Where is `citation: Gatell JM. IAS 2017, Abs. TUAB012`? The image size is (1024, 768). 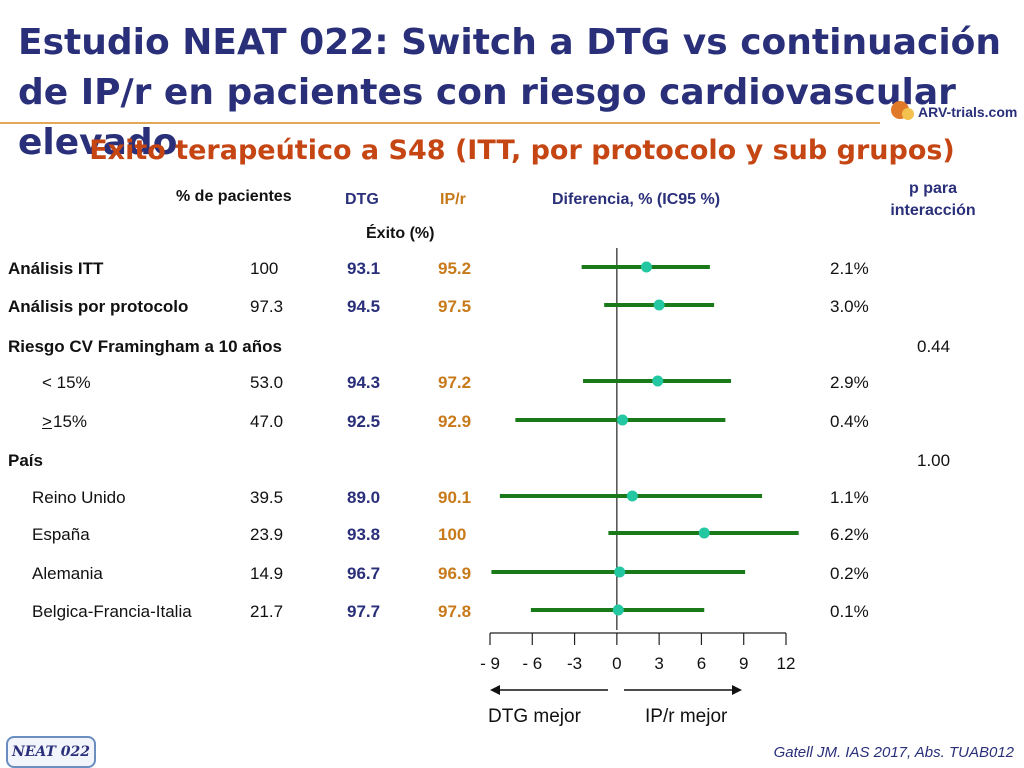
citation: Gatell JM. IAS 2017, Abs. TUAB012 is located at coordinates (893, 752).